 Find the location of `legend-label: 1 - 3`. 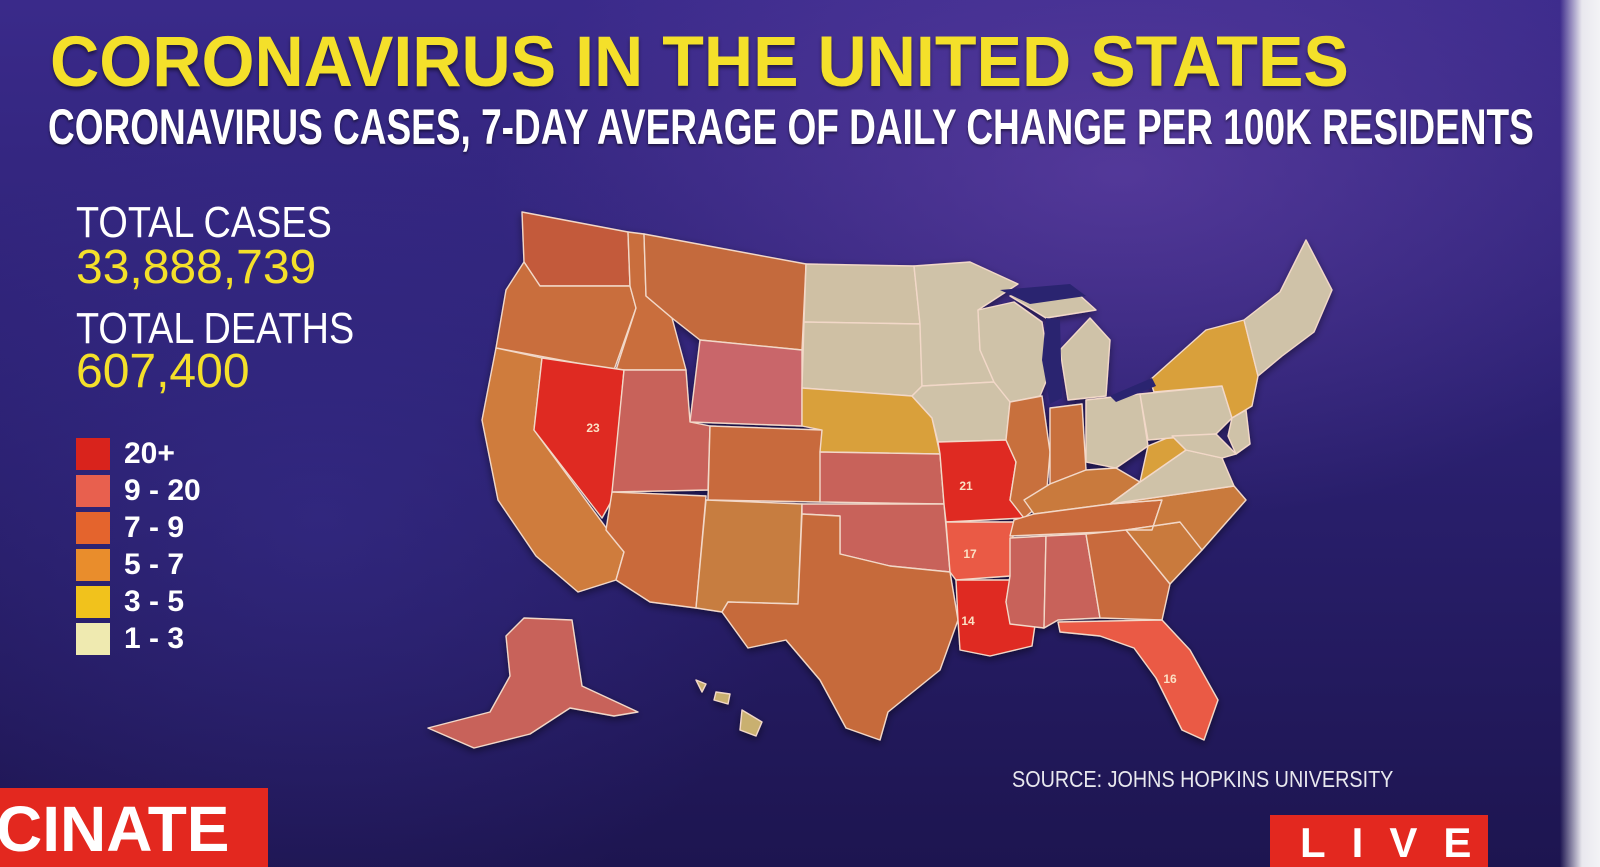

legend-label: 1 - 3 is located at coordinates (154, 638).